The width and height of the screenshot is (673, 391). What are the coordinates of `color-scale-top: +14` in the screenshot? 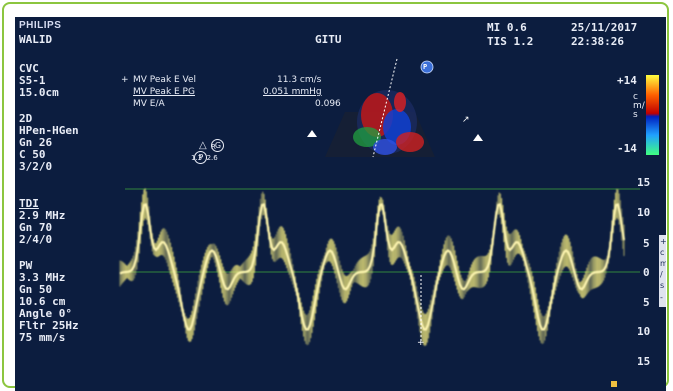 It's located at (627, 80).